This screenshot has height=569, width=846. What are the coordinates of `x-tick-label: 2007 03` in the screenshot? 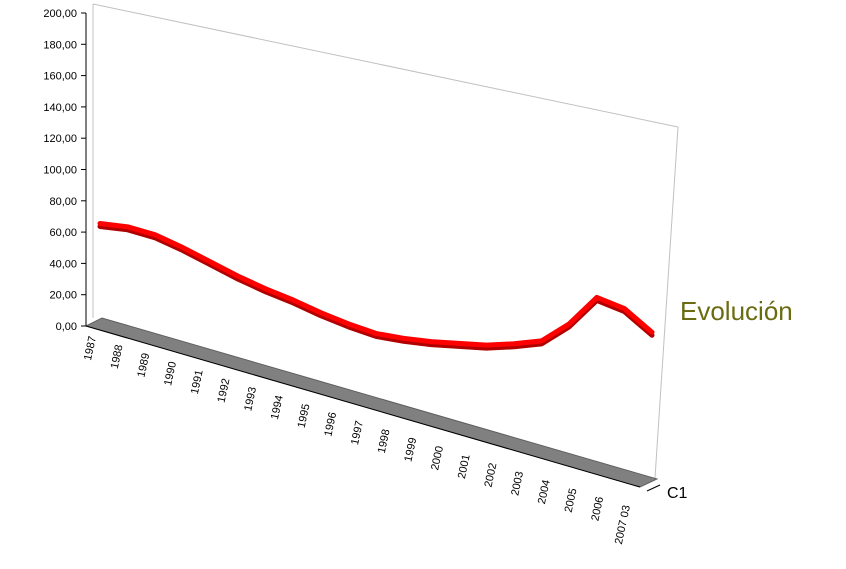 It's located at (623, 524).